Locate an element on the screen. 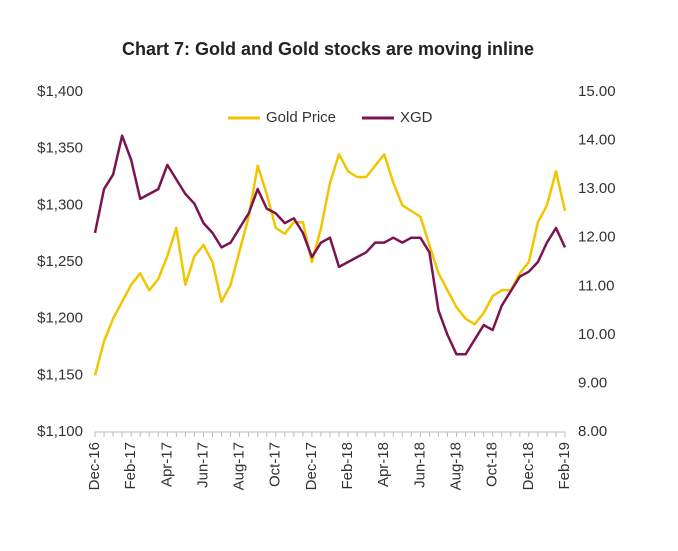 The height and width of the screenshot is (551, 678). y-tick-label: $1,400 is located at coordinates (60, 91).